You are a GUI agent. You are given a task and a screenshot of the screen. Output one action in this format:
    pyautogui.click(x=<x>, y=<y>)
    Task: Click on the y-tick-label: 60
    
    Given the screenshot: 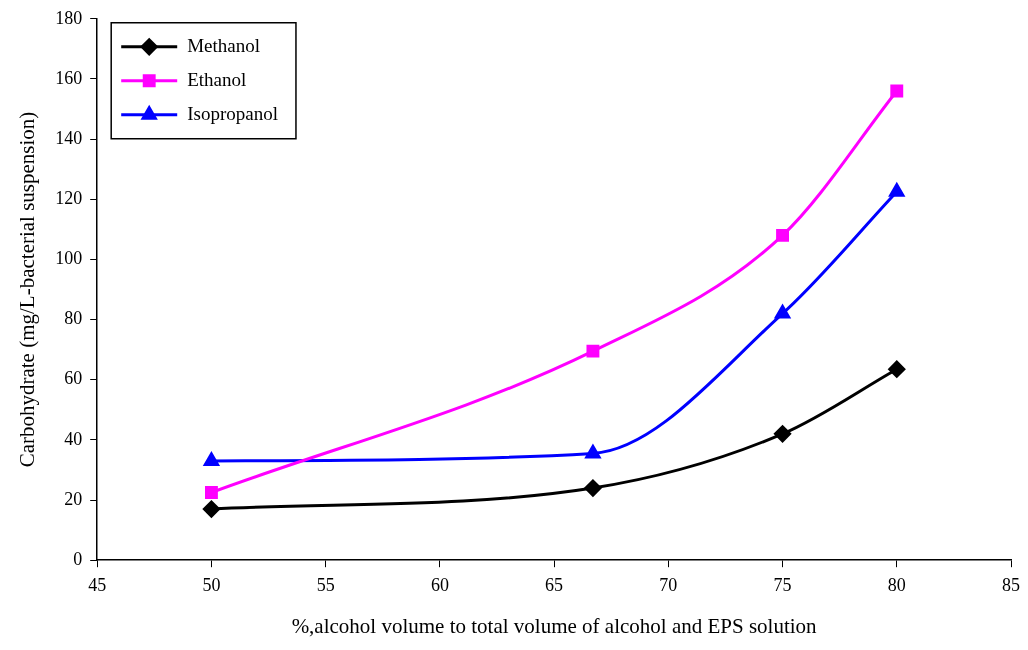 What is the action you would take?
    pyautogui.click(x=73, y=378)
    